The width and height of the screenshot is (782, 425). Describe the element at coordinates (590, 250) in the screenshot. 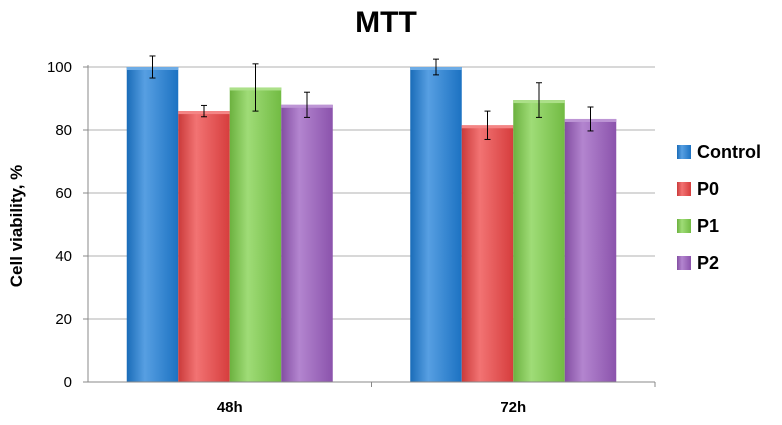

I see `bar-p2-72h` at that location.